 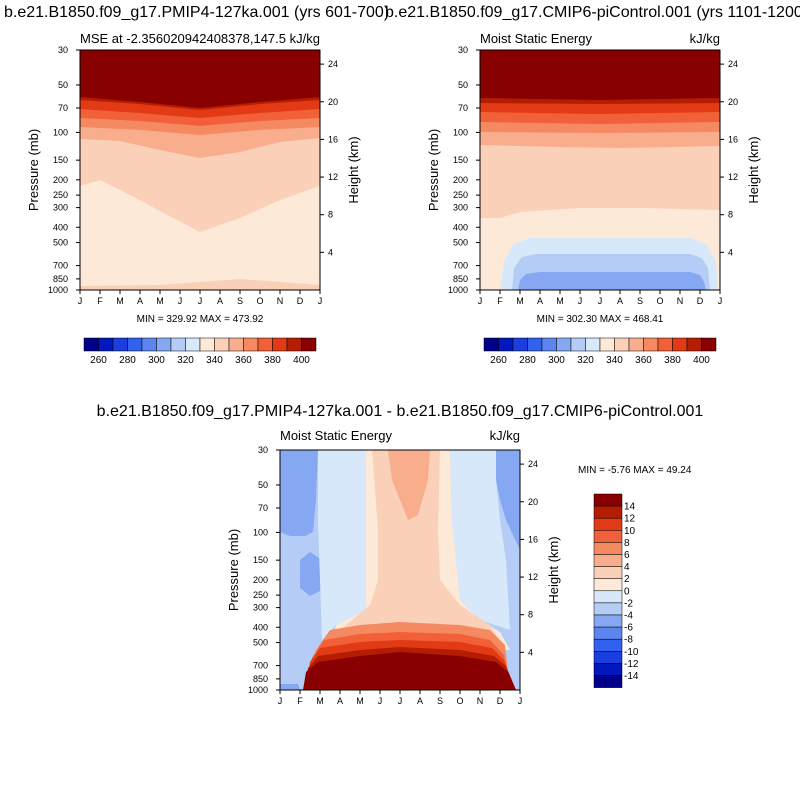 I want to click on y-right-tick-label: 4, so click(x=330, y=252).